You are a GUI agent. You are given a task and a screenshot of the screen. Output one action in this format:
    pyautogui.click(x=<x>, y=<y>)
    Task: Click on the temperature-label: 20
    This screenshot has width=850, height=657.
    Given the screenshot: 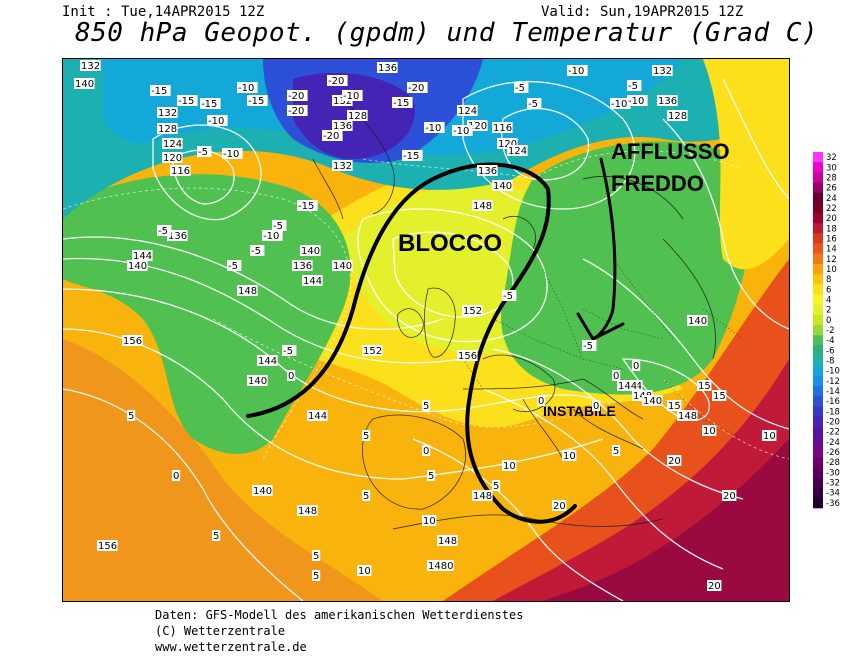 What is the action you would take?
    pyautogui.click(x=729, y=496)
    